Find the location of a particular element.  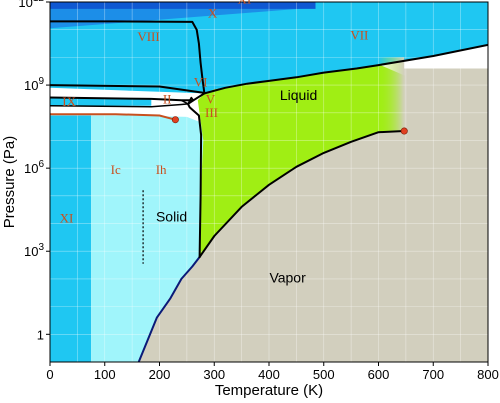

x-axis-ticks: 0 100 200 300 400 500 600 700 800 is located at coordinates (272, 372).